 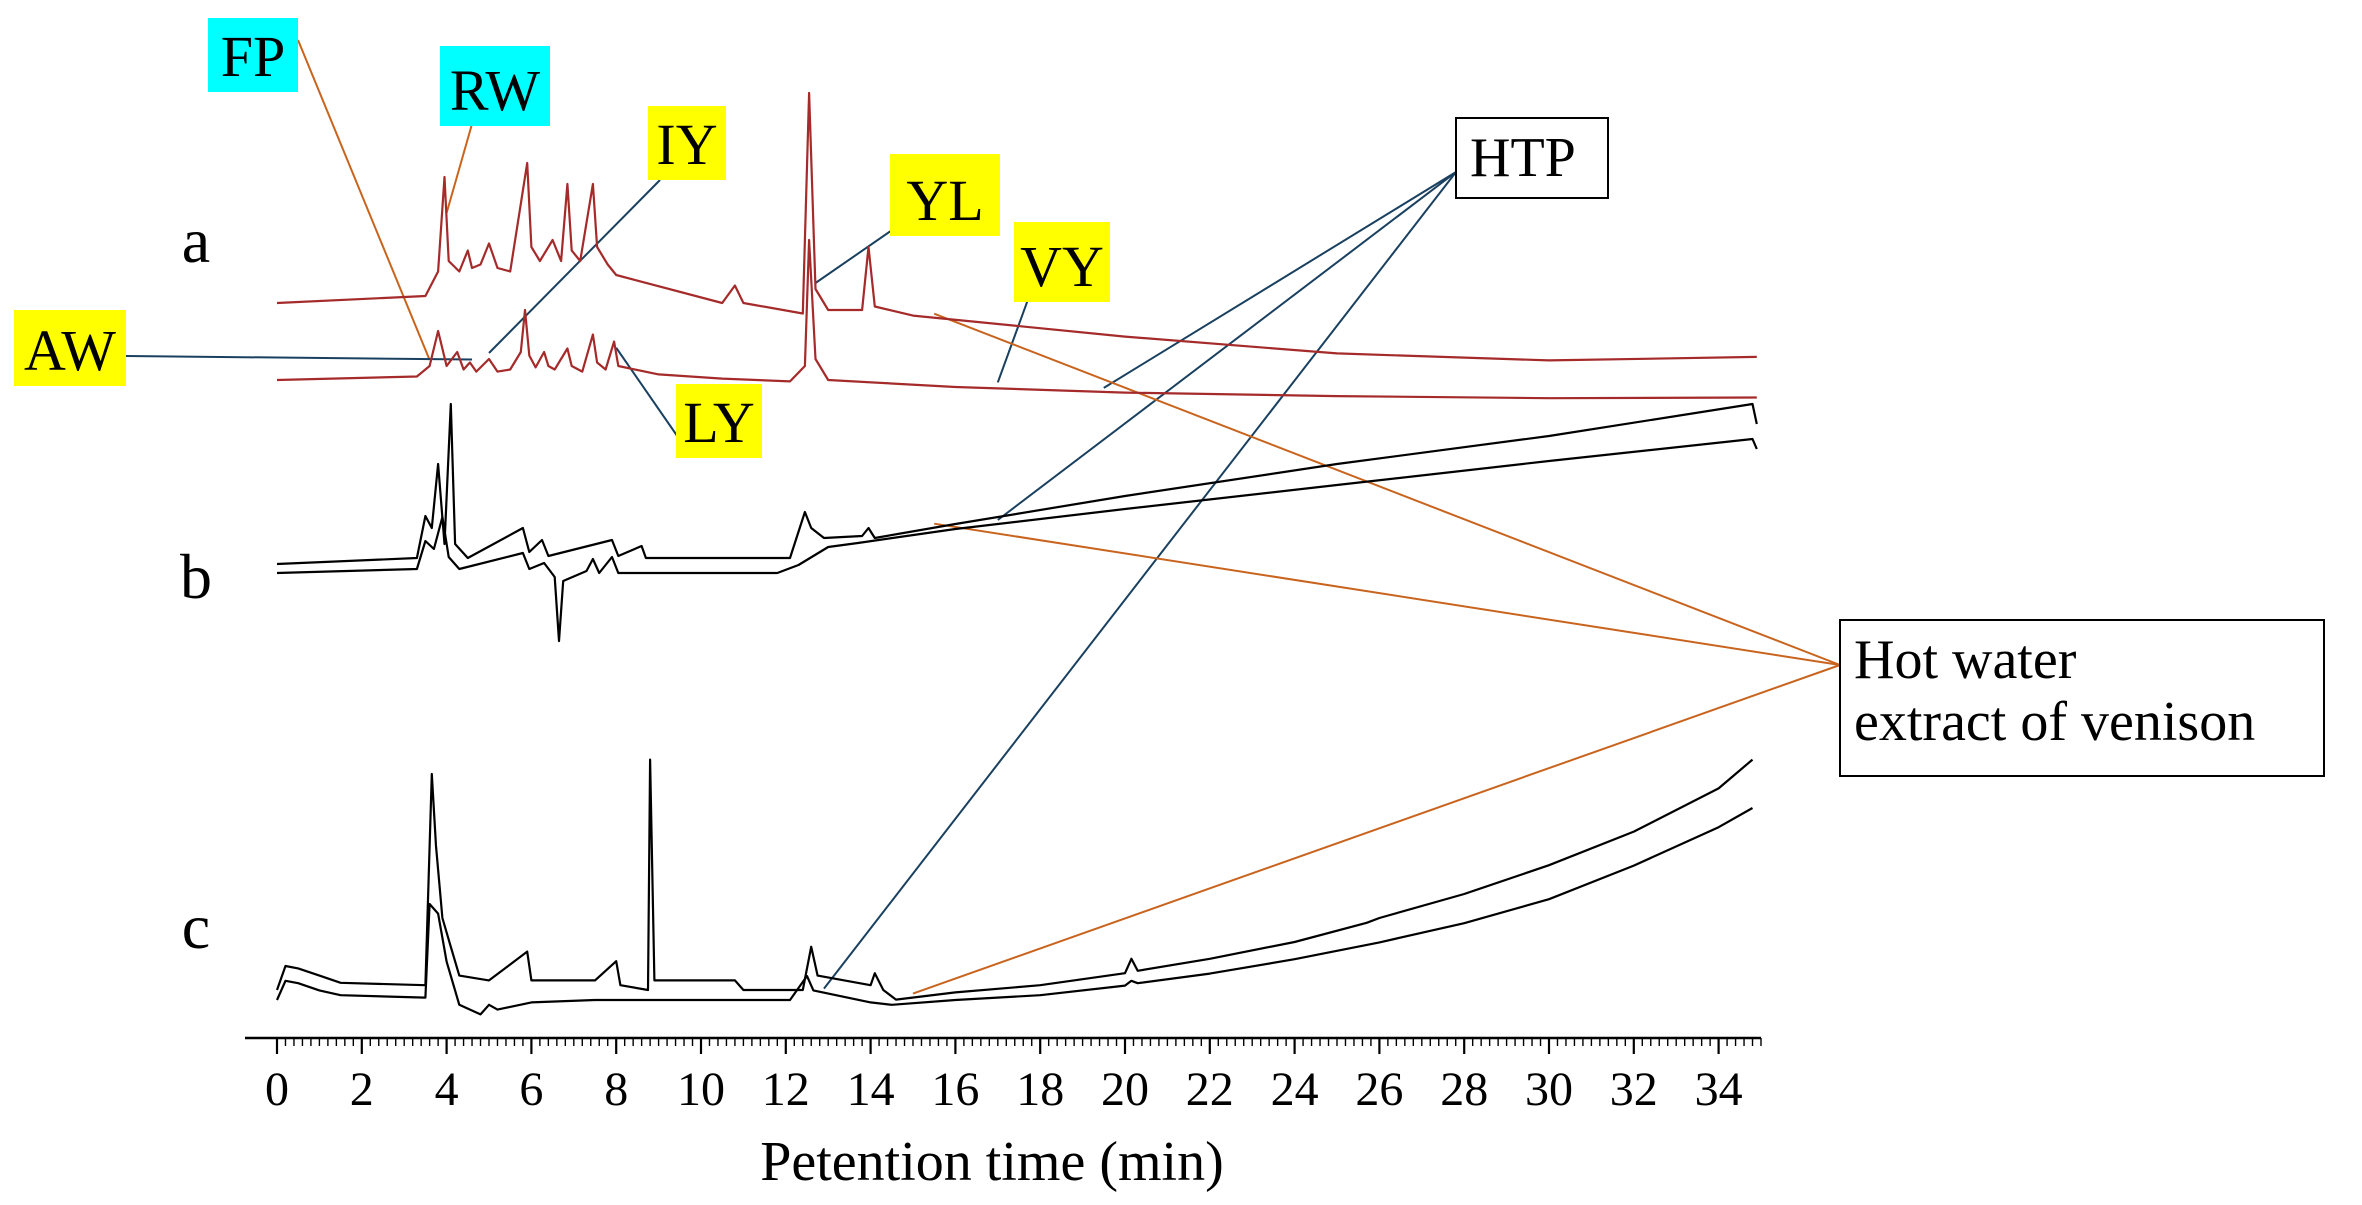 I want to click on panel-labels: a b c, so click(x=196, y=583).